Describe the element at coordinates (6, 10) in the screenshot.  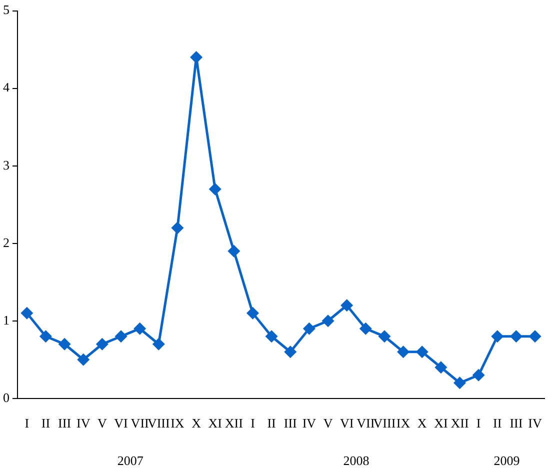
I see `y-tick-label: 5` at that location.